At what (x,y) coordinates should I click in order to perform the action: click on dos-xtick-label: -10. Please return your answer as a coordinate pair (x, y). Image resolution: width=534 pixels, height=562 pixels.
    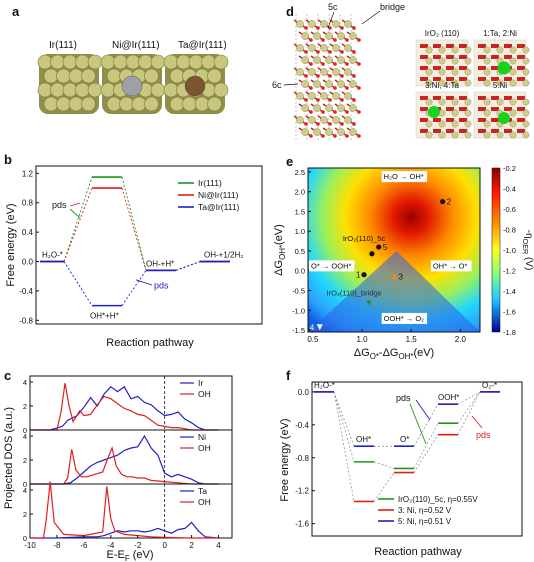
    Looking at the image, I should click on (30, 545).